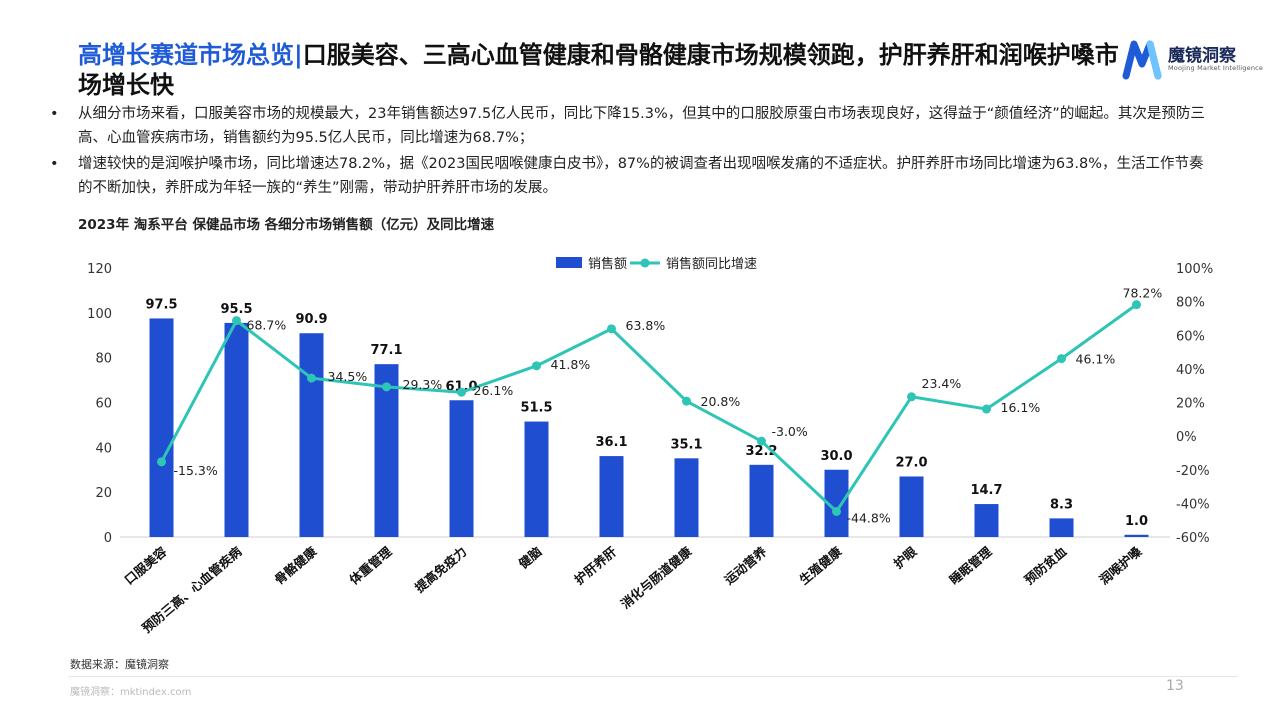  What do you see at coordinates (905, 557) in the screenshot?
I see `x-category-label: 护眼` at bounding box center [905, 557].